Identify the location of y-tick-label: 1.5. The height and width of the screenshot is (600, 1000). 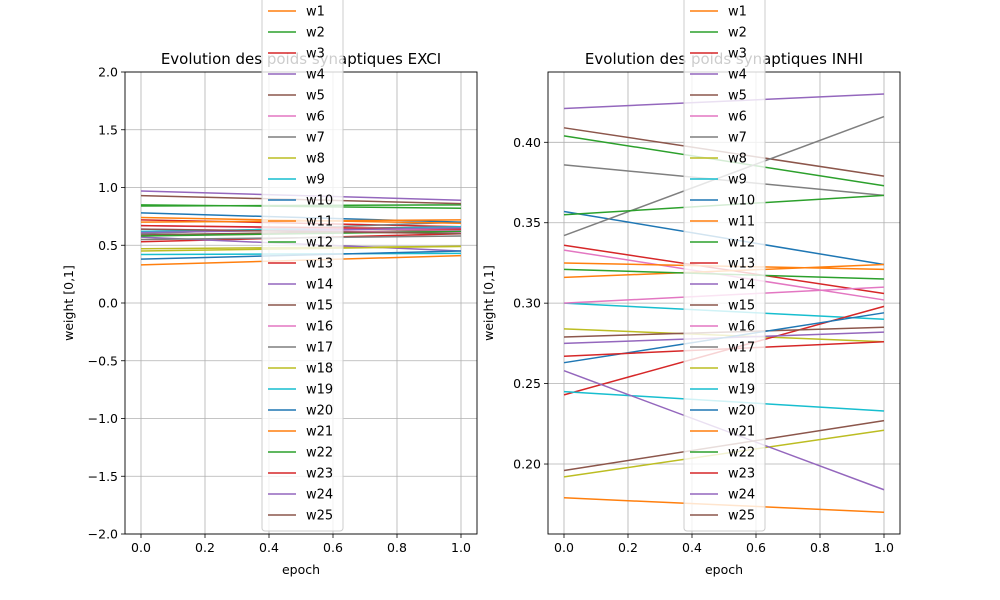
(108, 129).